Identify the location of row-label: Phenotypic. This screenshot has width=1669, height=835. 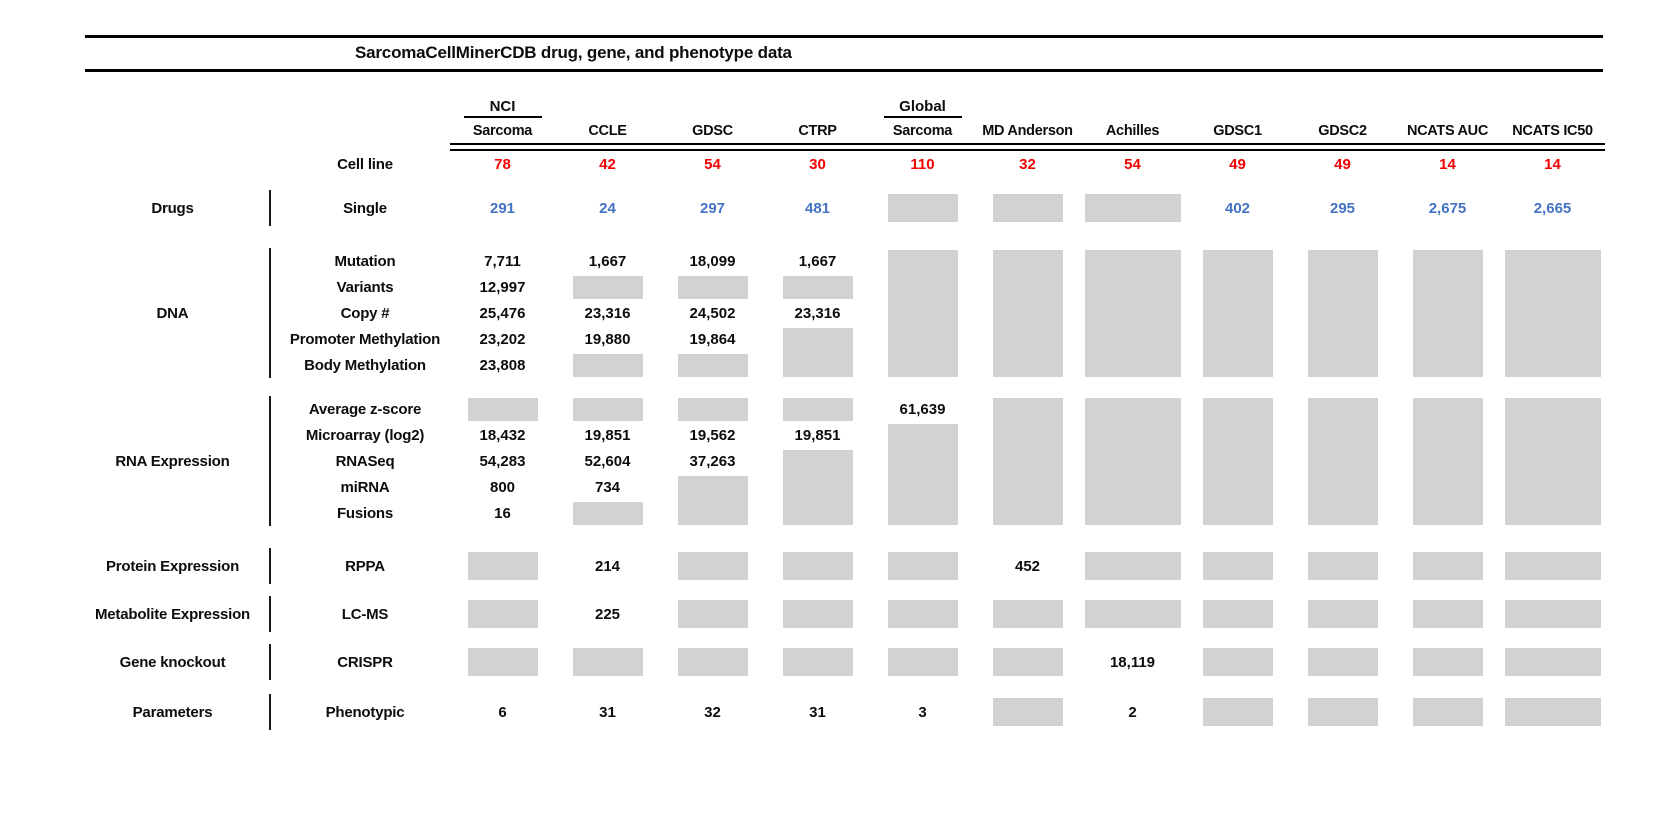
(365, 712).